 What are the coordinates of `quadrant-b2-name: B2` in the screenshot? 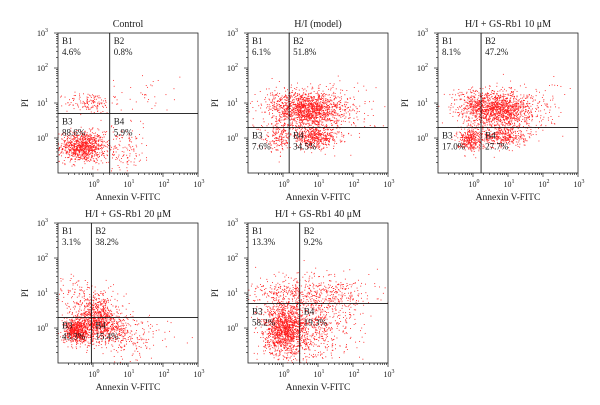 It's located at (119, 41).